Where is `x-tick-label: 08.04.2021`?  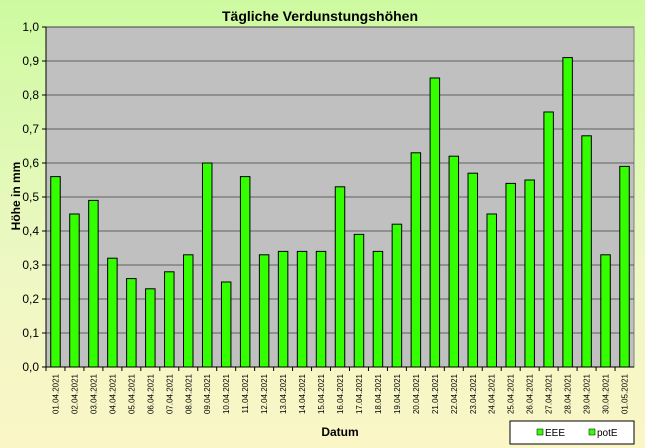 x-tick-label: 08.04.2021 is located at coordinates (188, 393).